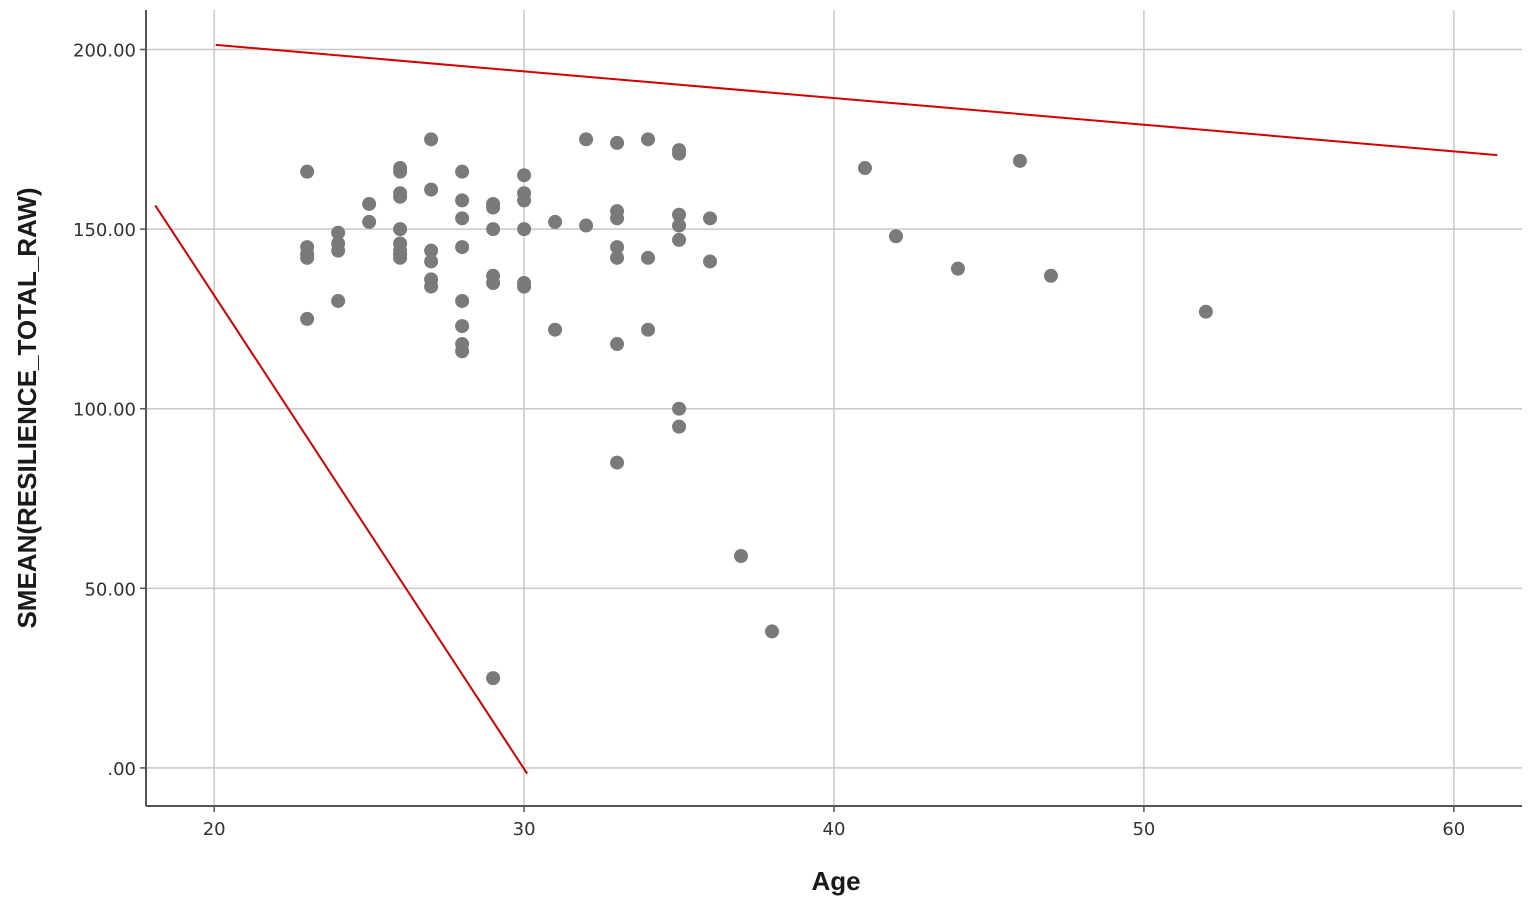 This screenshot has width=1535, height=906. I want to click on reference-line, so click(856, 100).